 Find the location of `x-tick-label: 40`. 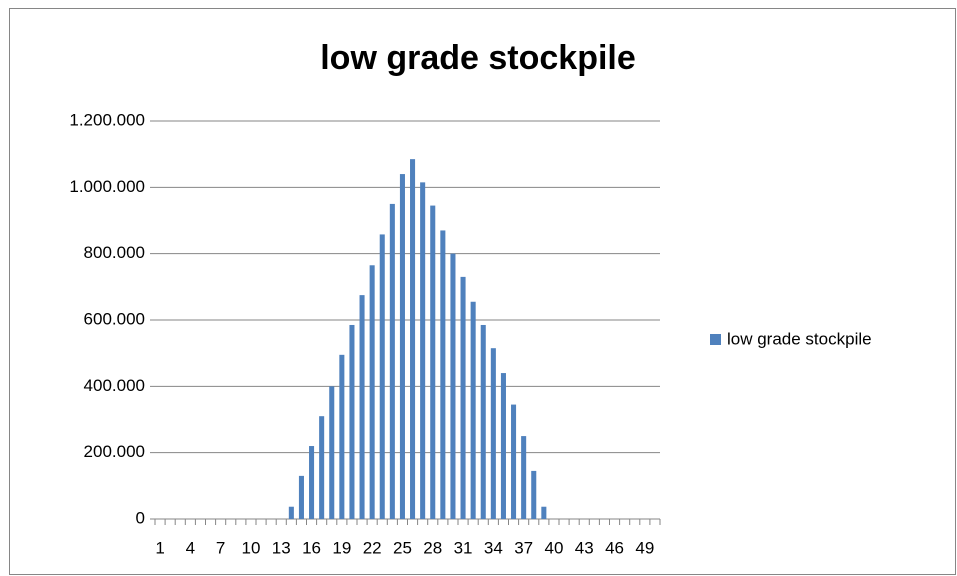

x-tick-label: 40 is located at coordinates (553, 547).